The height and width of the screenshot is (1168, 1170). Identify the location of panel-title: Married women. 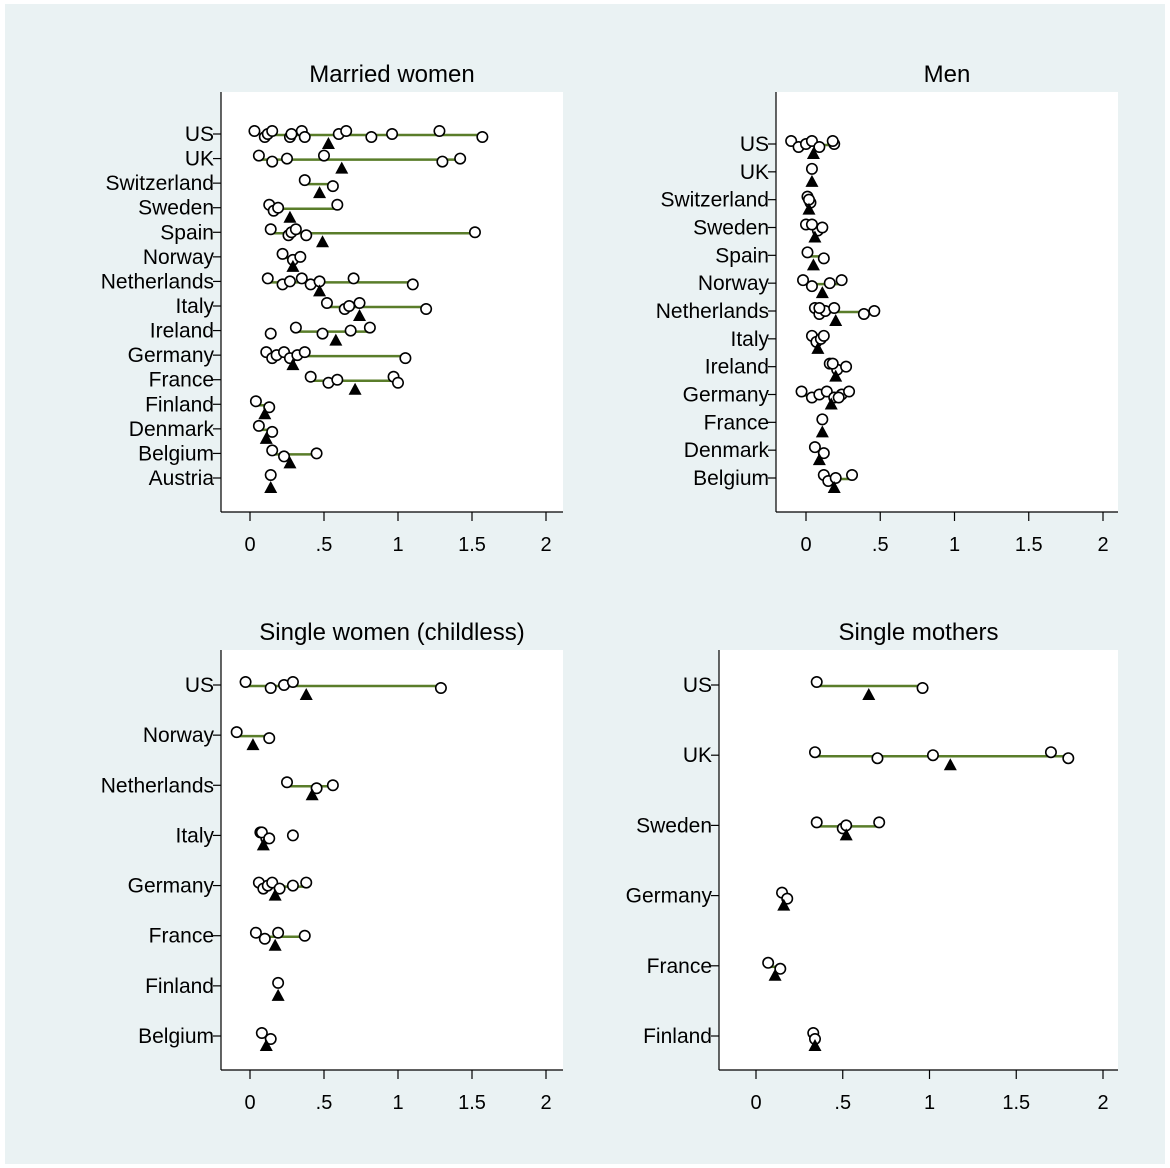
(391, 74).